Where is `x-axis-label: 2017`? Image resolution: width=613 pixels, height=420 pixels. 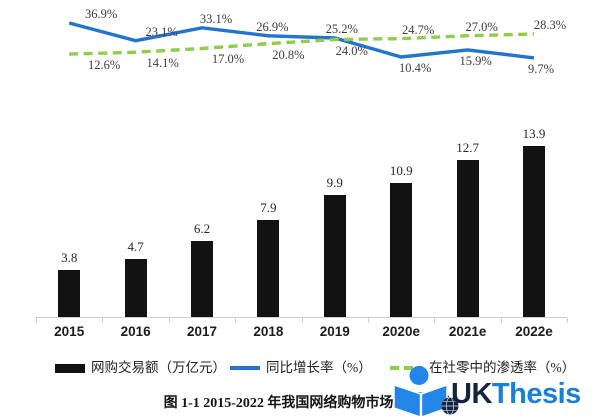 x-axis-label: 2017 is located at coordinates (202, 331).